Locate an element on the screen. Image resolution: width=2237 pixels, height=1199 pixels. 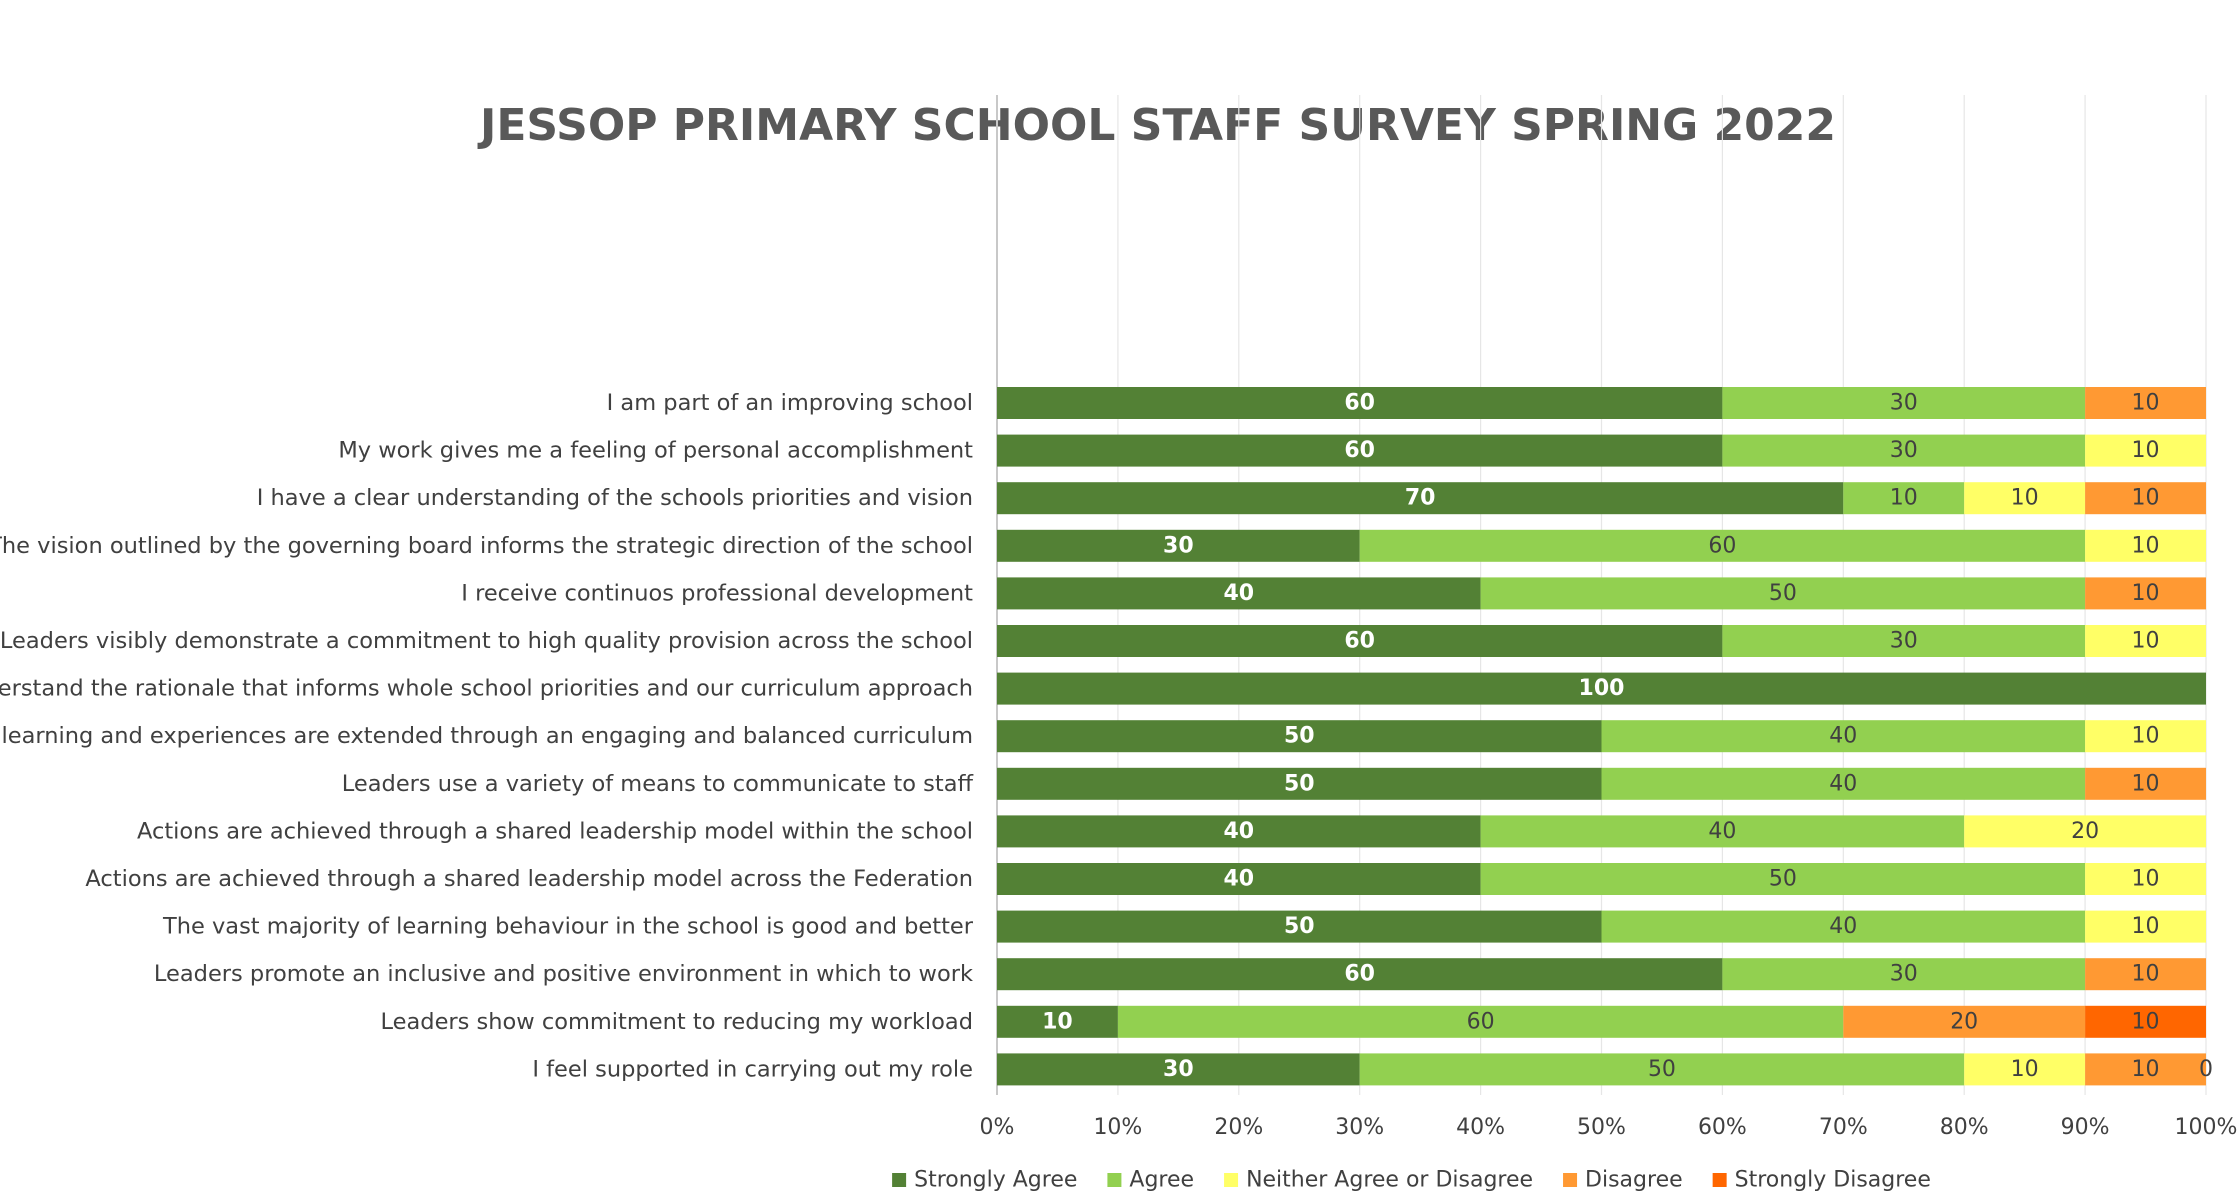
x-tick-label-80: 80% is located at coordinates (1964, 1127).